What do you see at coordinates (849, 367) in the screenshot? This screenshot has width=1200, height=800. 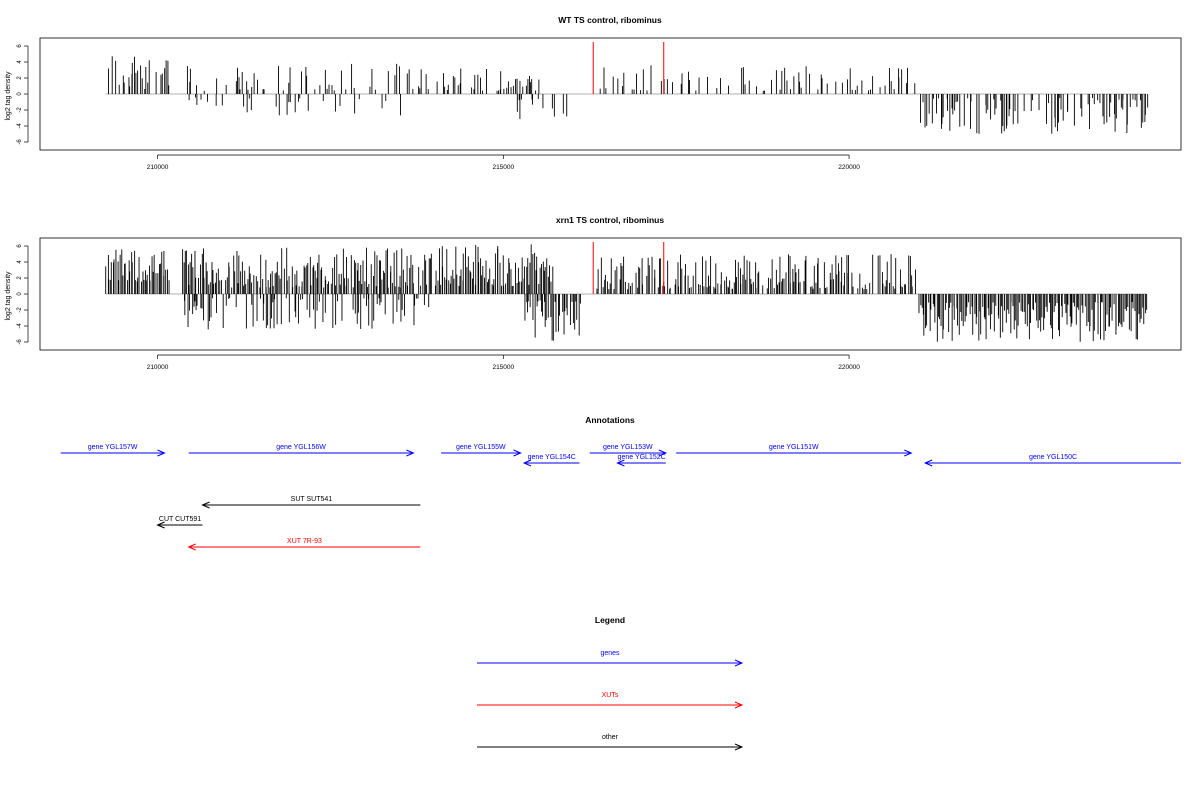 I see `xrn1-x-tick-label: 220000` at bounding box center [849, 367].